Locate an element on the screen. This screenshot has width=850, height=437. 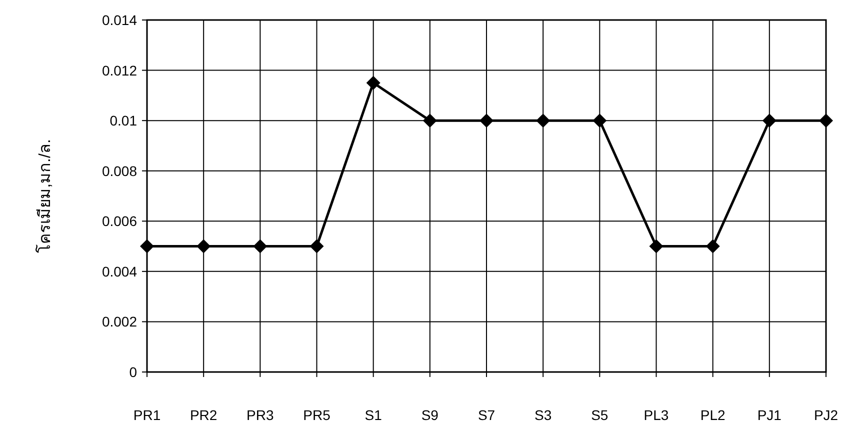
y-tick-label: 0.01 is located at coordinates (124, 120).